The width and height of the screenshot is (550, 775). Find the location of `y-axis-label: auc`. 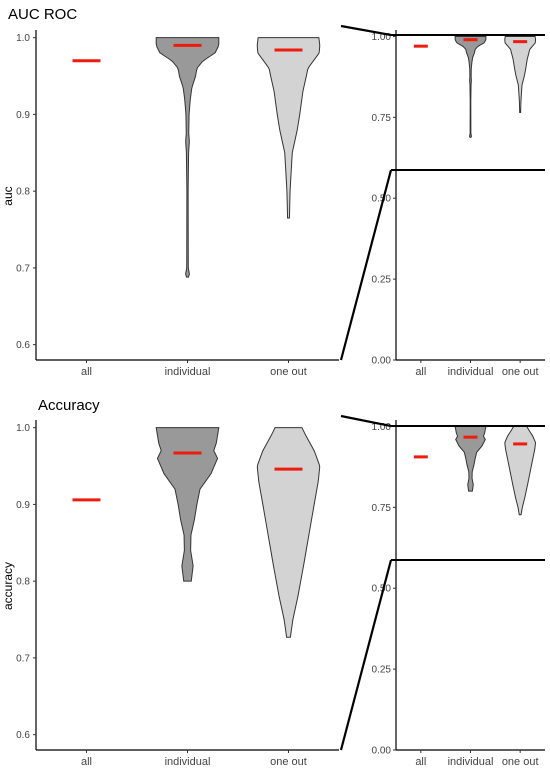

y-axis-label: auc is located at coordinates (8, 195).